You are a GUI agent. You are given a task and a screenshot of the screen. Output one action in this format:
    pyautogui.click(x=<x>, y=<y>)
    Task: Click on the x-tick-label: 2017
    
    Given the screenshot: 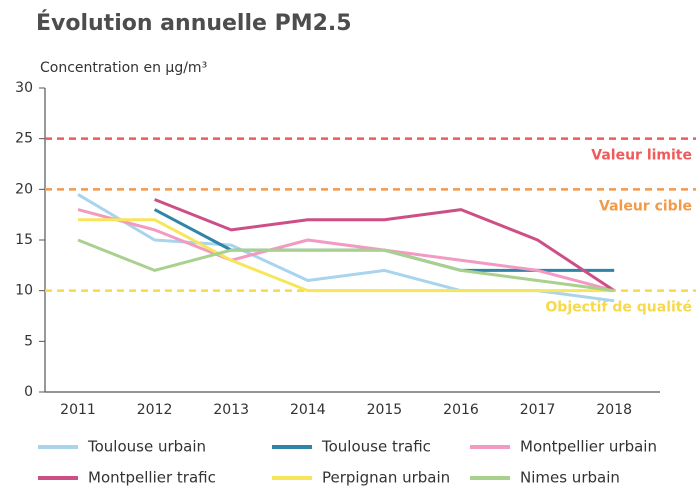 What is the action you would take?
    pyautogui.click(x=538, y=410)
    